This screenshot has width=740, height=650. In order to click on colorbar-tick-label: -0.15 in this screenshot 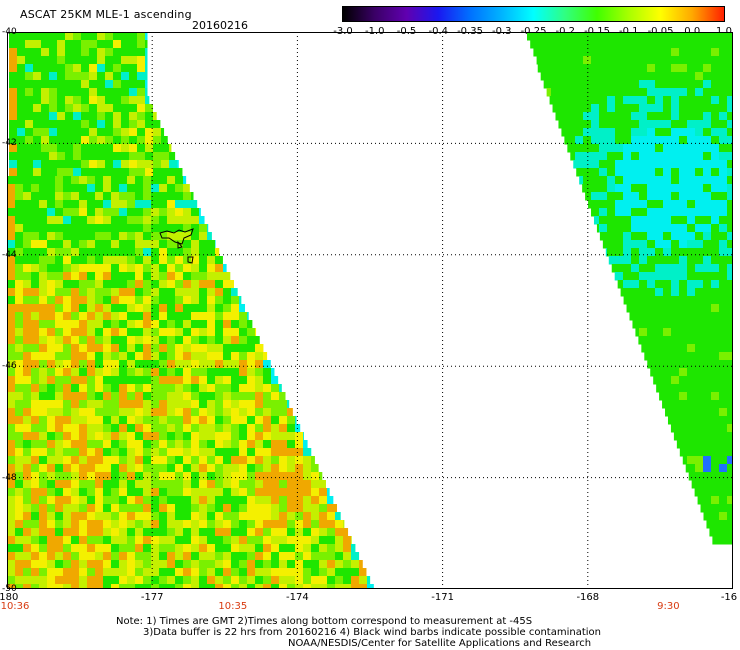, I will do `click(597, 31)`.